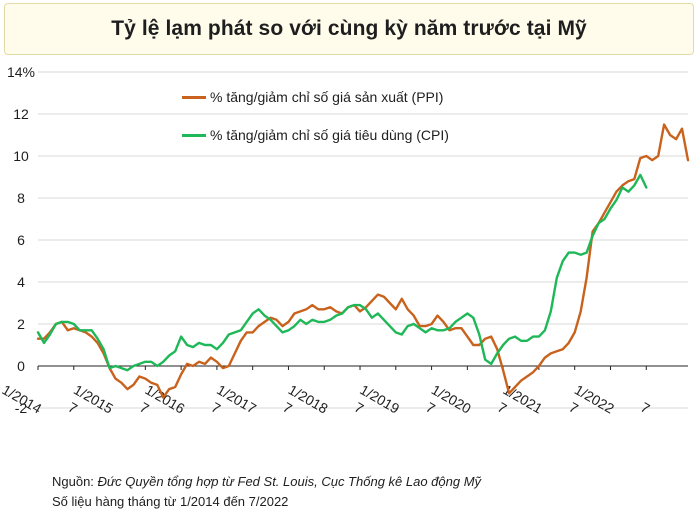 The image size is (700, 524). Describe the element at coordinates (93, 398) in the screenshot. I see `x-tick-label: 1/2015` at that location.